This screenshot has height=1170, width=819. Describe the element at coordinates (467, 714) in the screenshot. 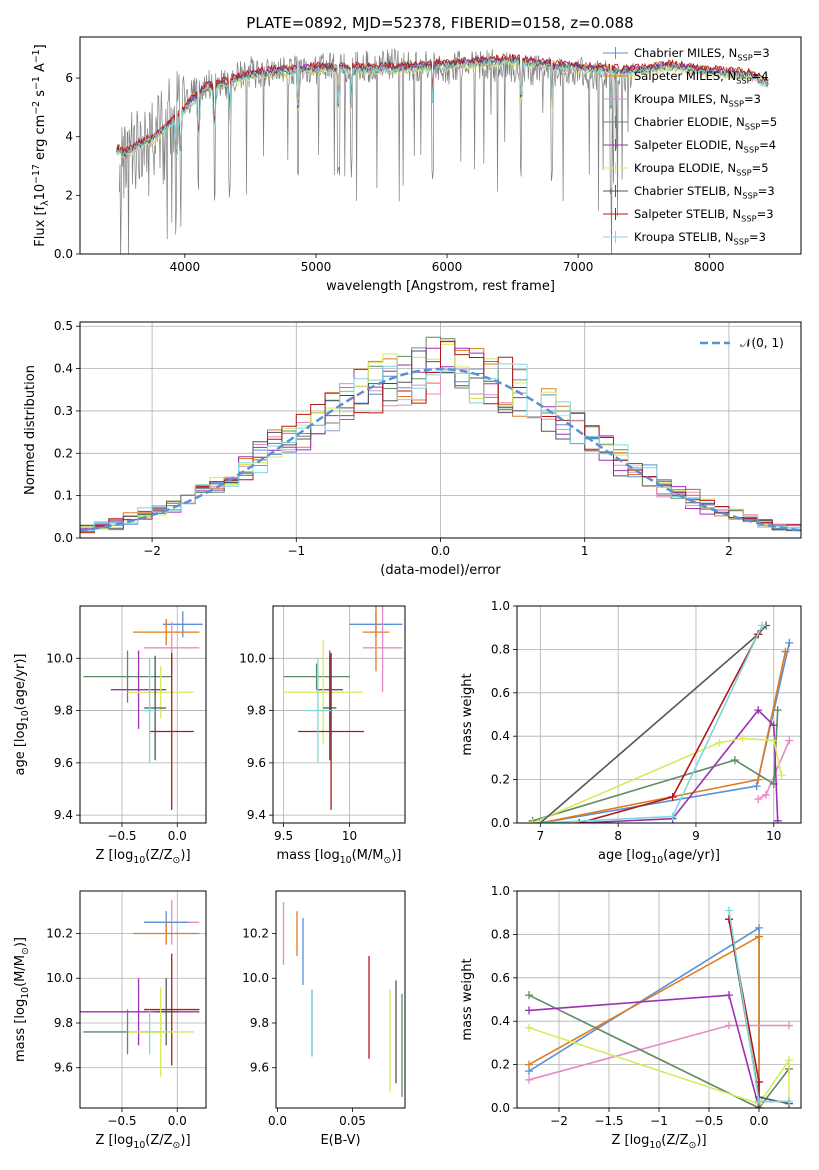

I see `label-part: mass weight` at that location.